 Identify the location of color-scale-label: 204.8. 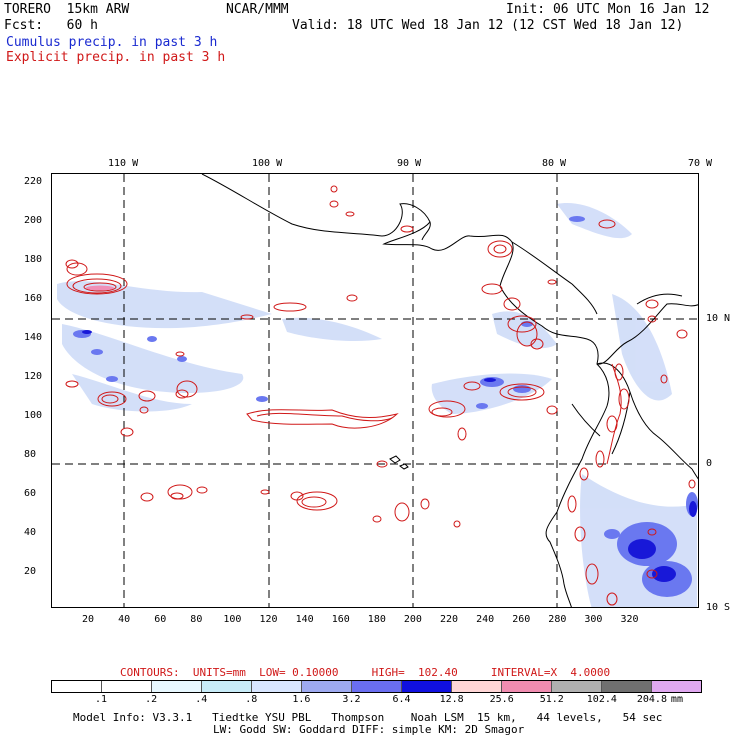
(651, 699).